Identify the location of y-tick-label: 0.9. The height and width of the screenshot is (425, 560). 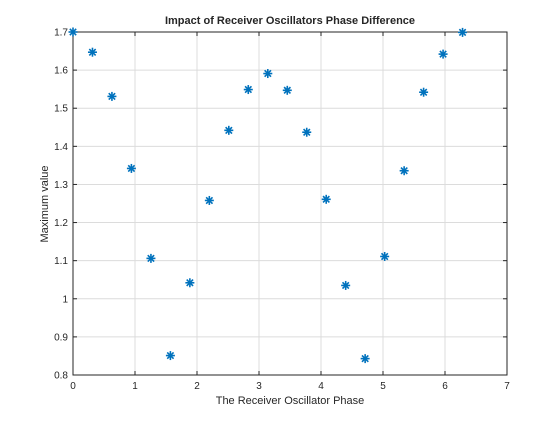
(61, 337).